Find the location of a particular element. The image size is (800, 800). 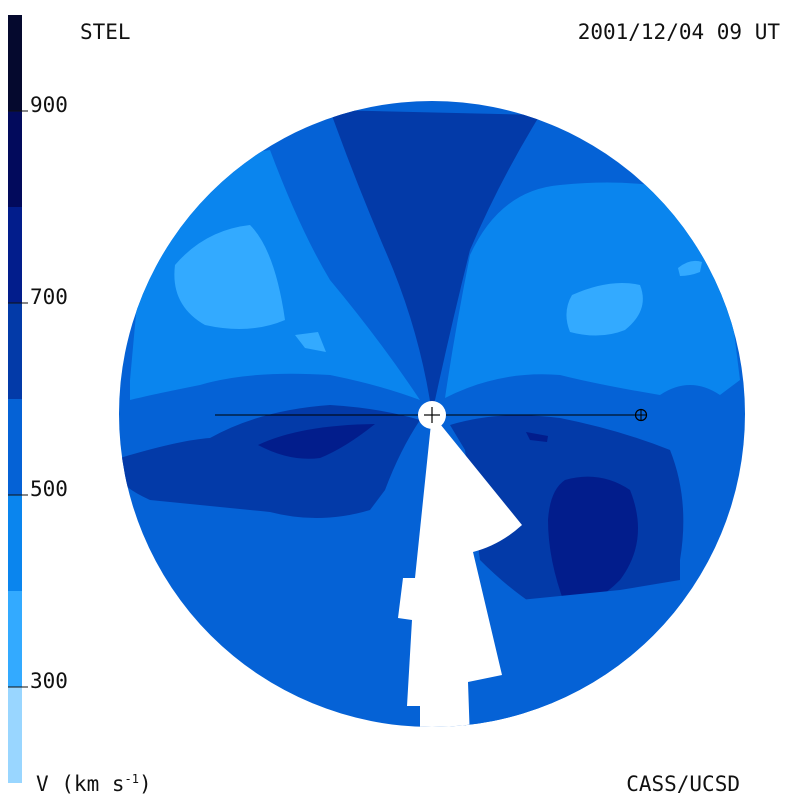

credit-label: CASS/UCSD is located at coordinates (683, 784).